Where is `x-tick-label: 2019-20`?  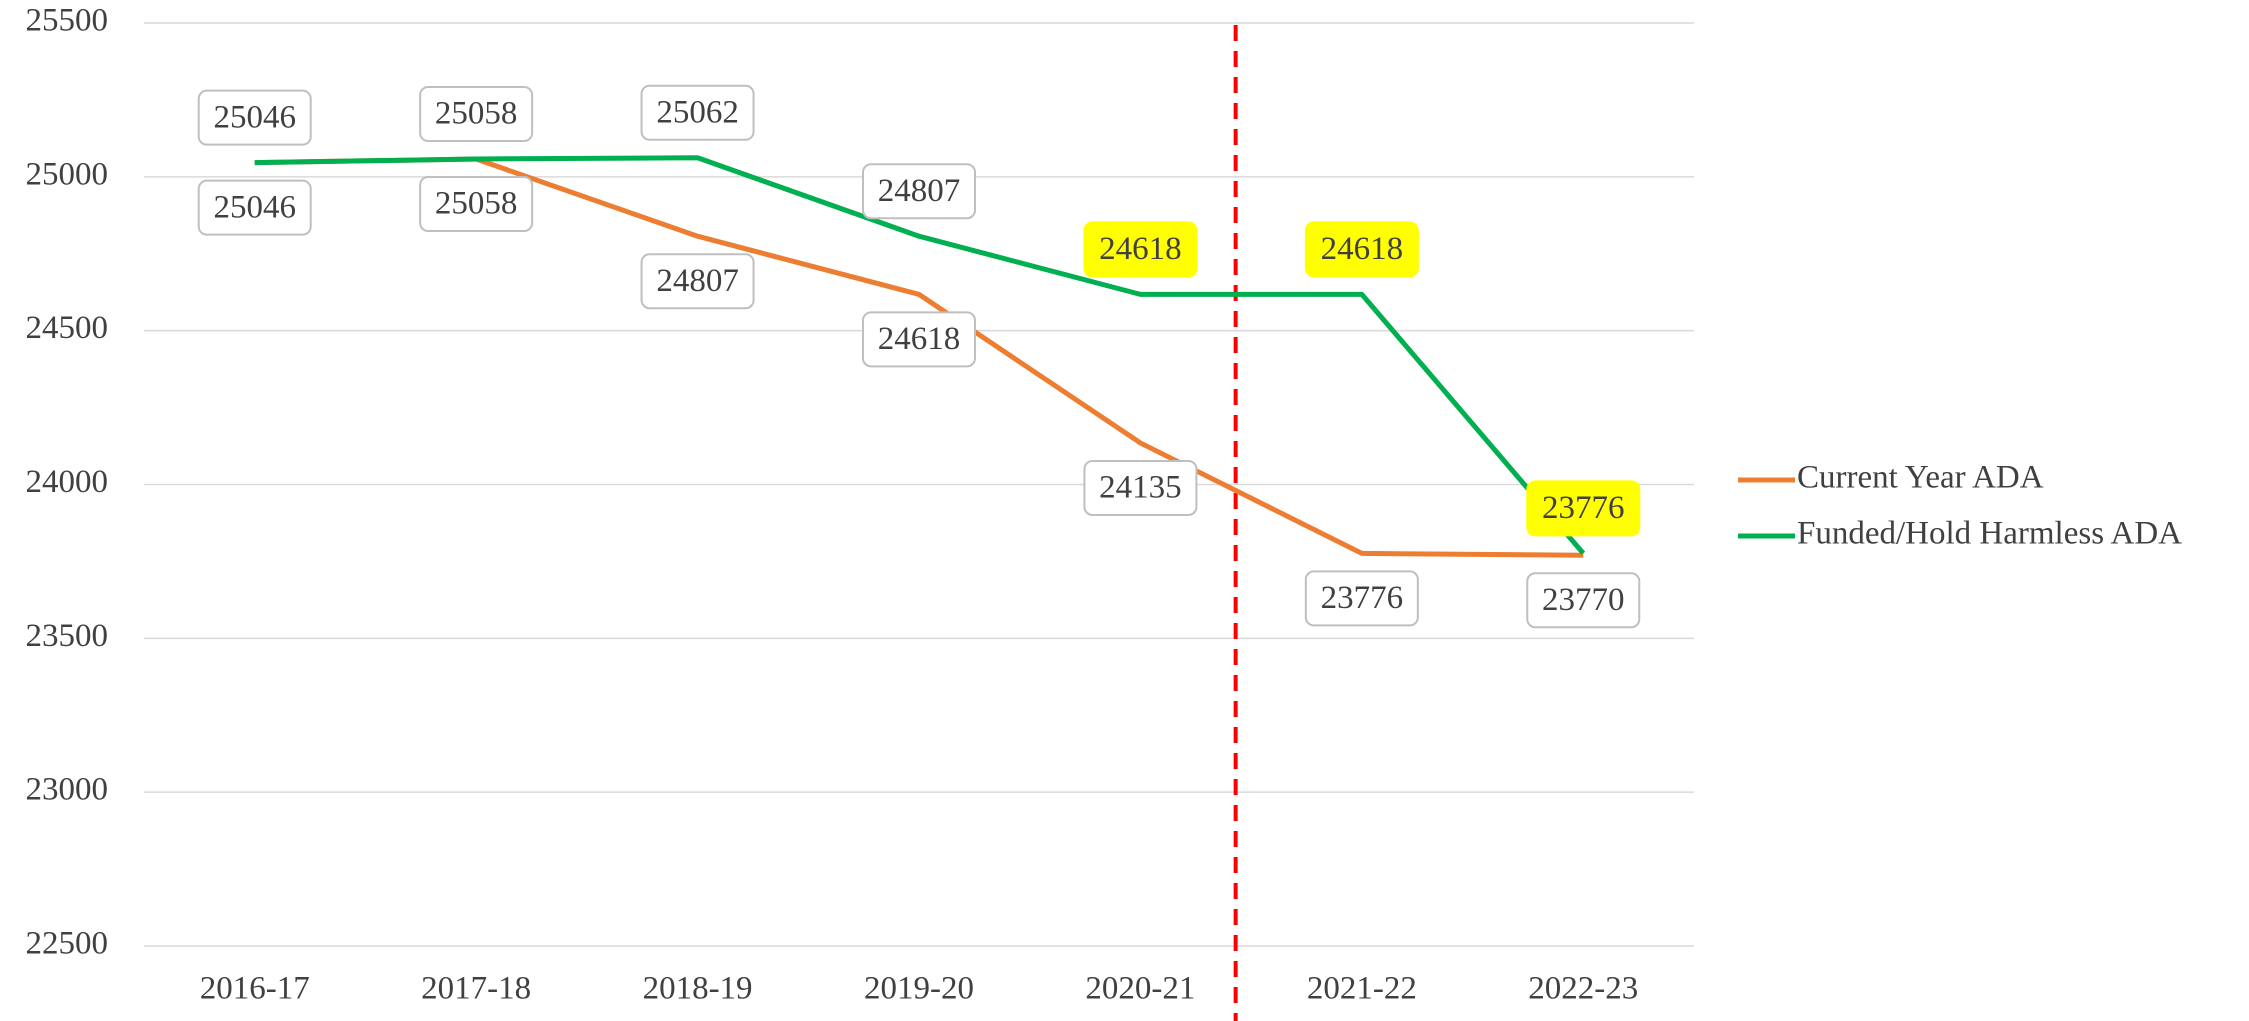 x-tick-label: 2019-20 is located at coordinates (919, 989).